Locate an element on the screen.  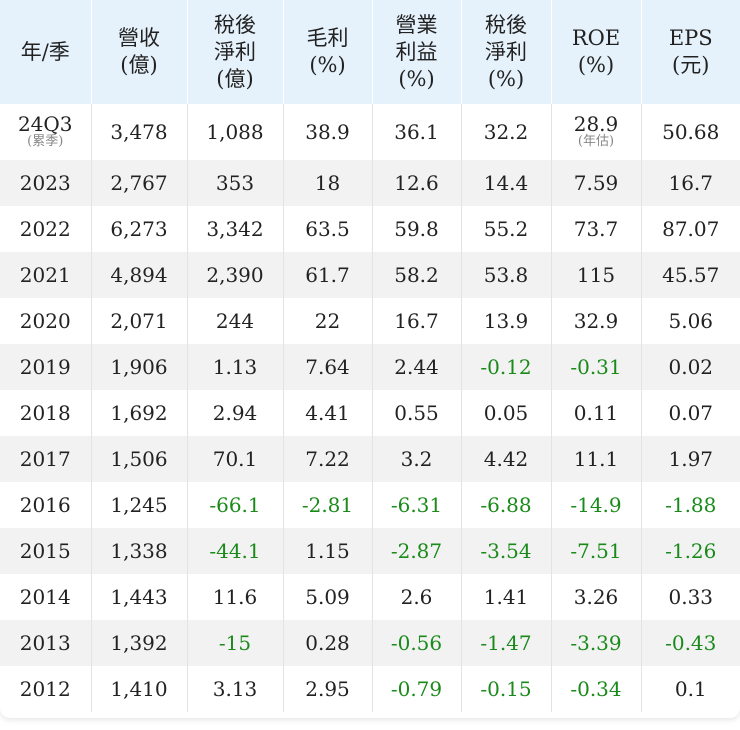
cell-gross-margin: 63.5 is located at coordinates (328, 229).